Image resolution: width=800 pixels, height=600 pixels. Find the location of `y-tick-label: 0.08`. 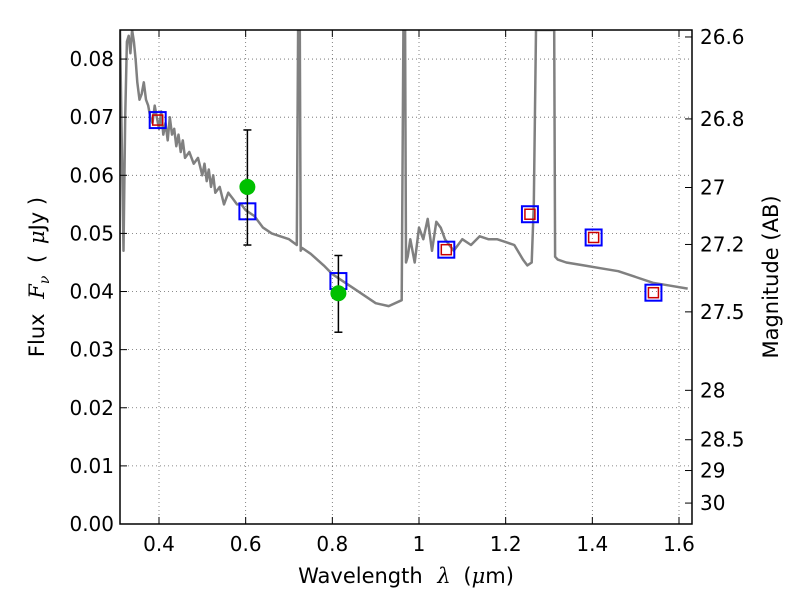

y-tick-label: 0.08 is located at coordinates (91, 59).